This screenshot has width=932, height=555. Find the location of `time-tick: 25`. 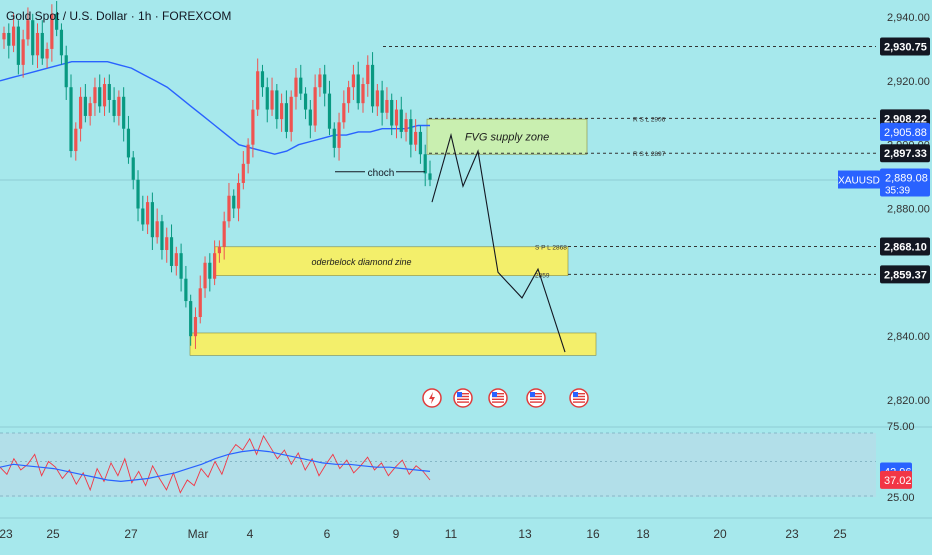

time-tick: 25 is located at coordinates (53, 534).